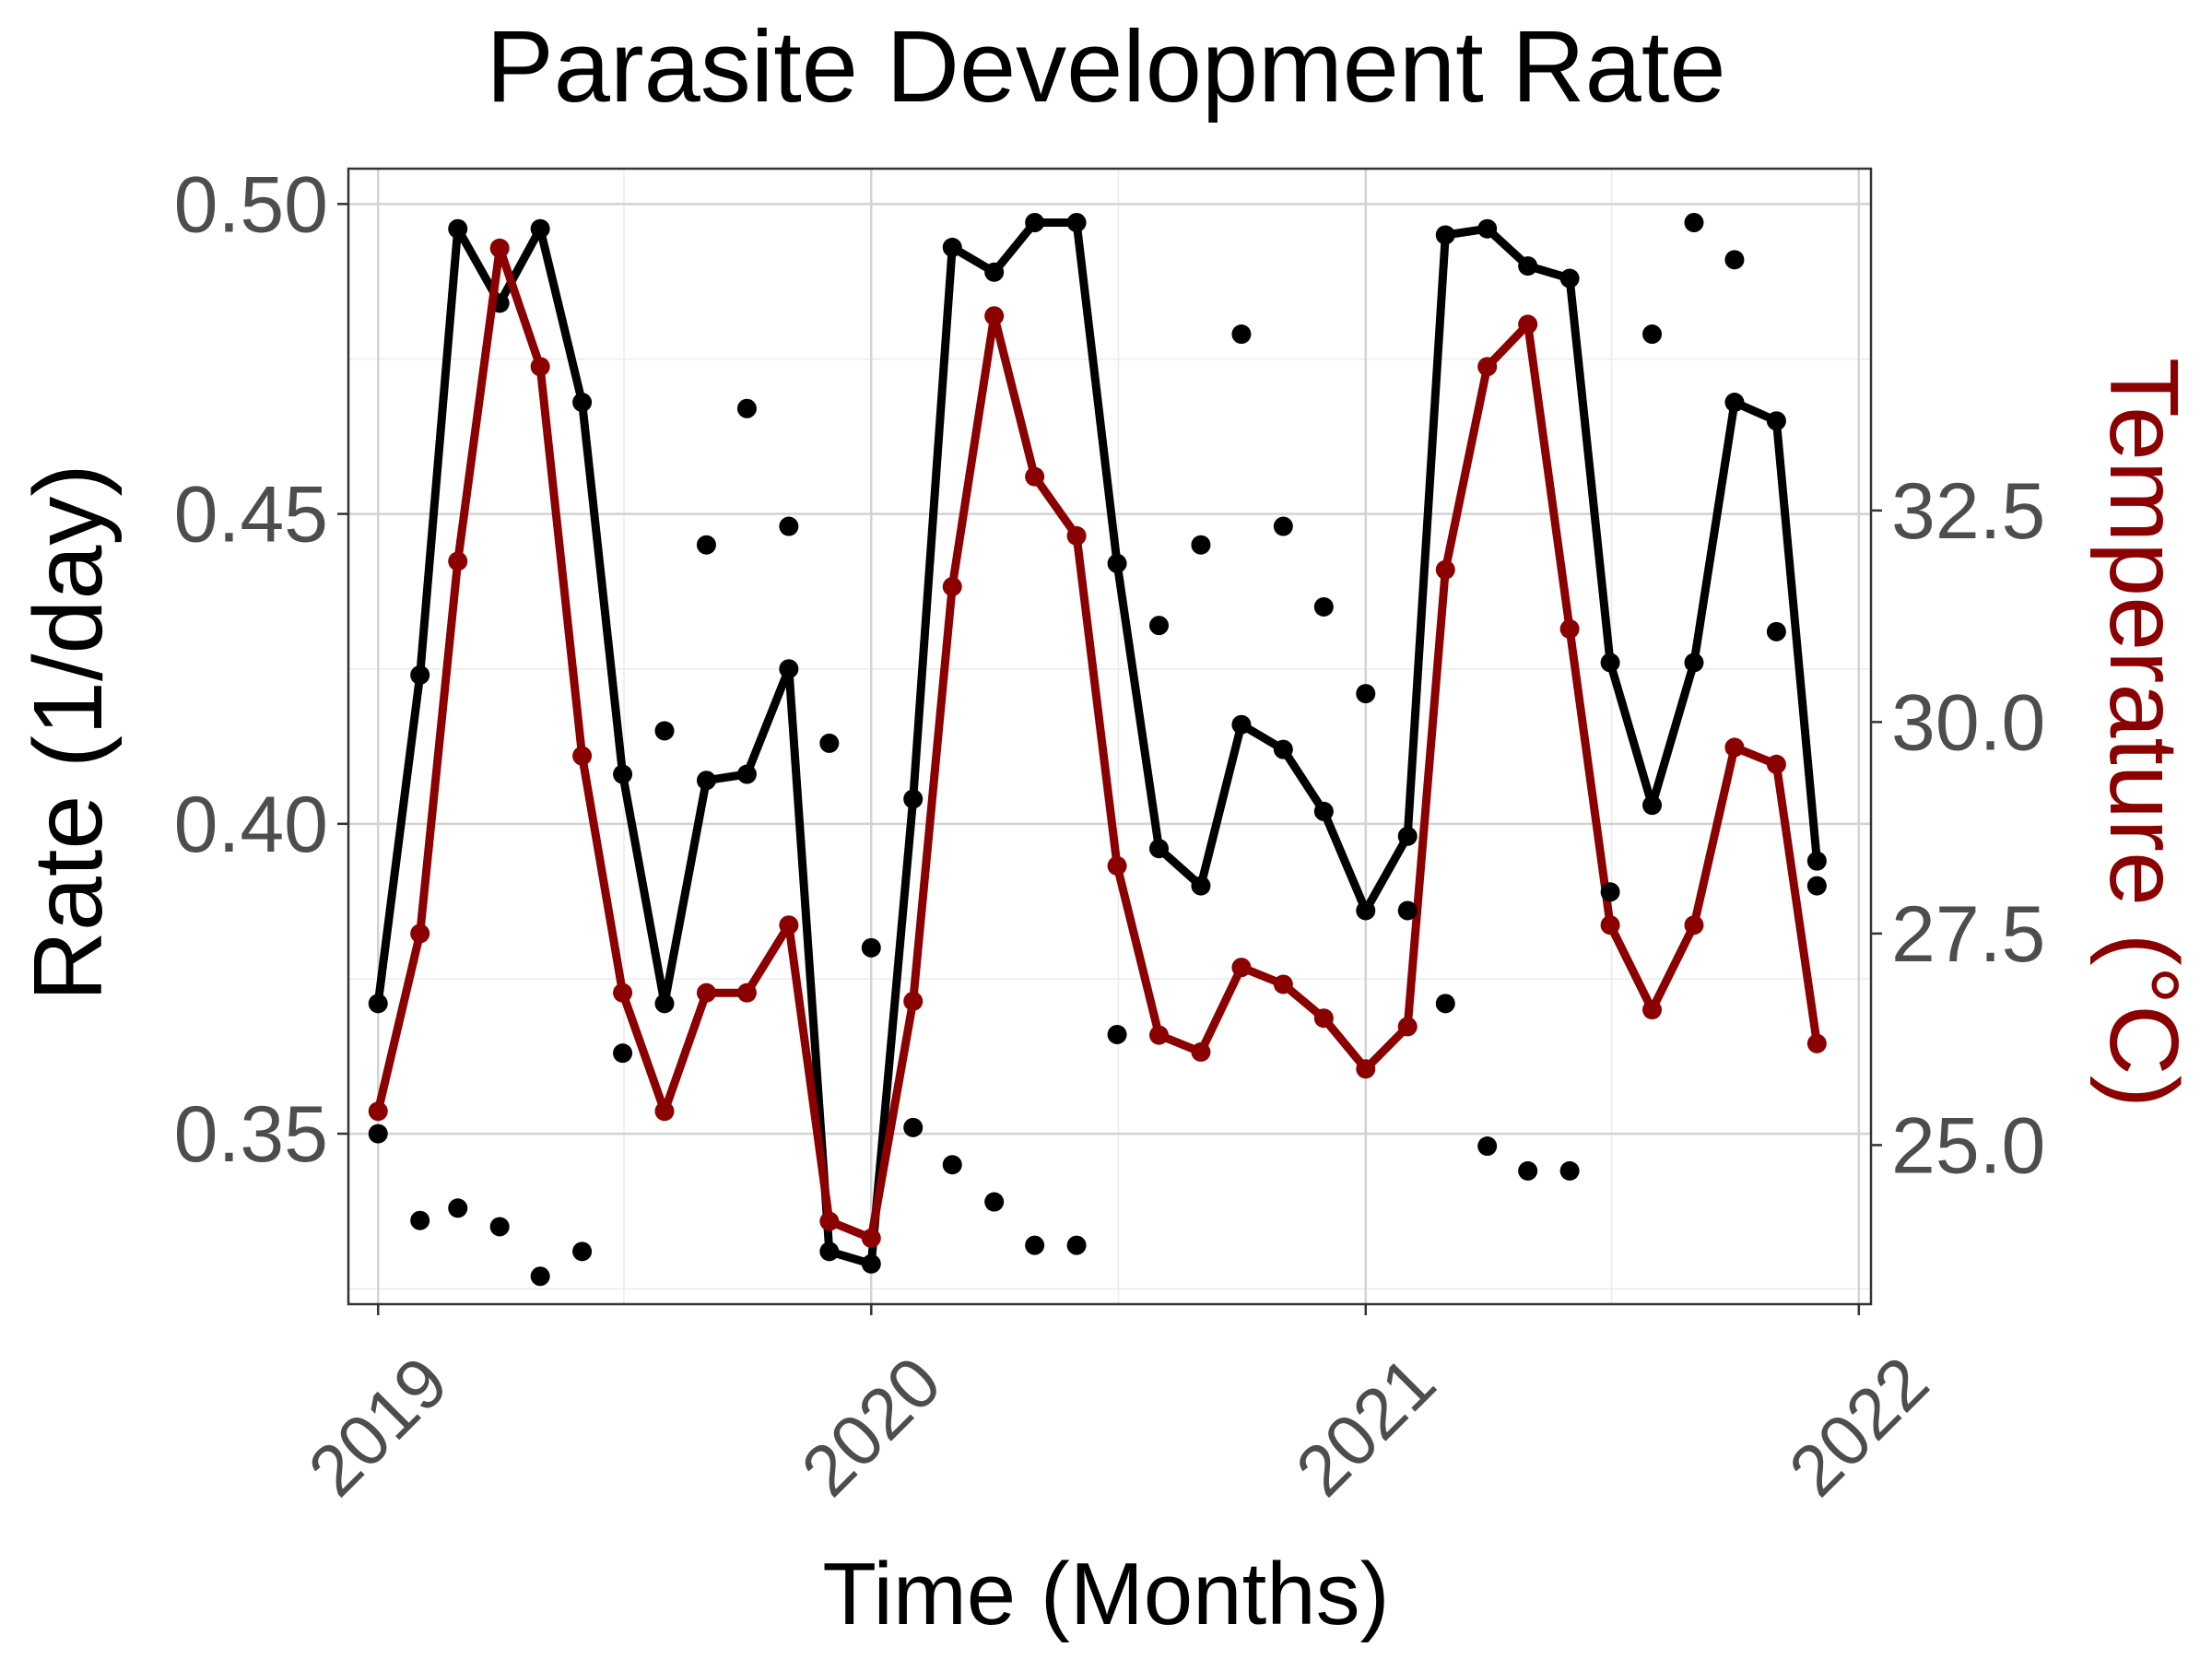  What do you see at coordinates (1105, 1594) in the screenshot?
I see `x-axis-label: Time (Months)` at bounding box center [1105, 1594].